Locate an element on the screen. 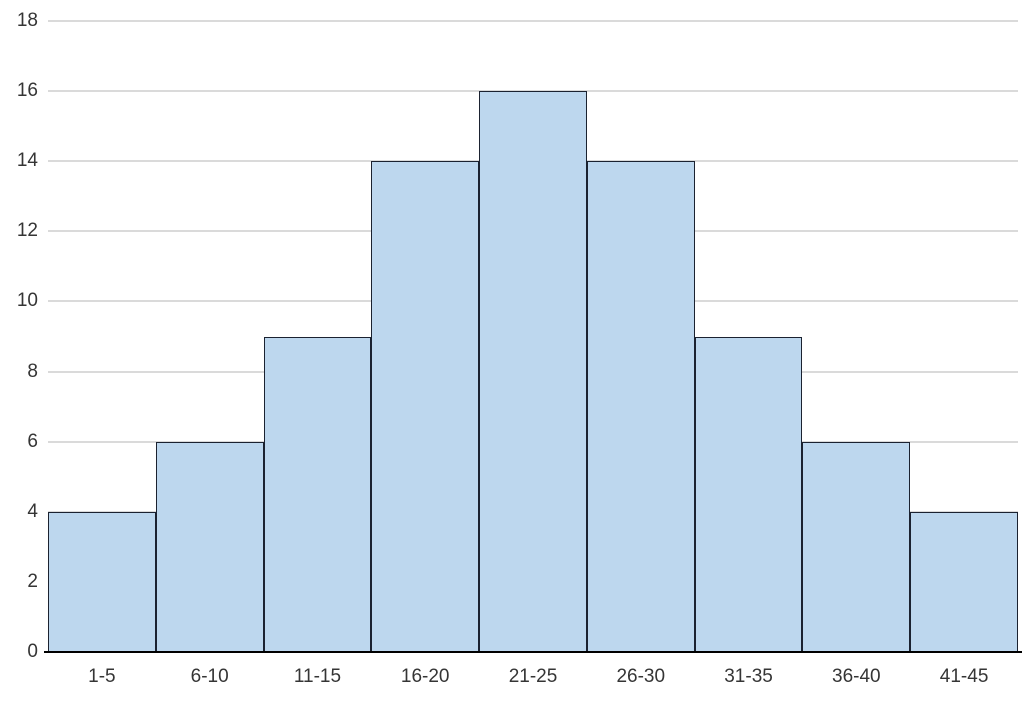 Image resolution: width=1030 pixels, height=705 pixels. x-tick-label-31-35: 31-35 is located at coordinates (748, 676).